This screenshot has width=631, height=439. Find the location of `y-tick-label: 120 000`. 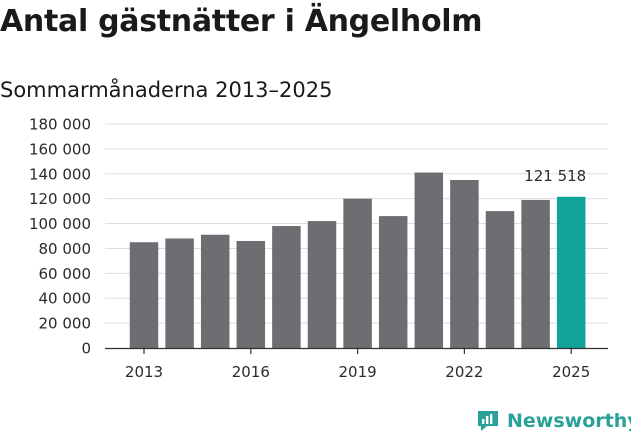

y-tick-label: 120 000 is located at coordinates (60, 199).